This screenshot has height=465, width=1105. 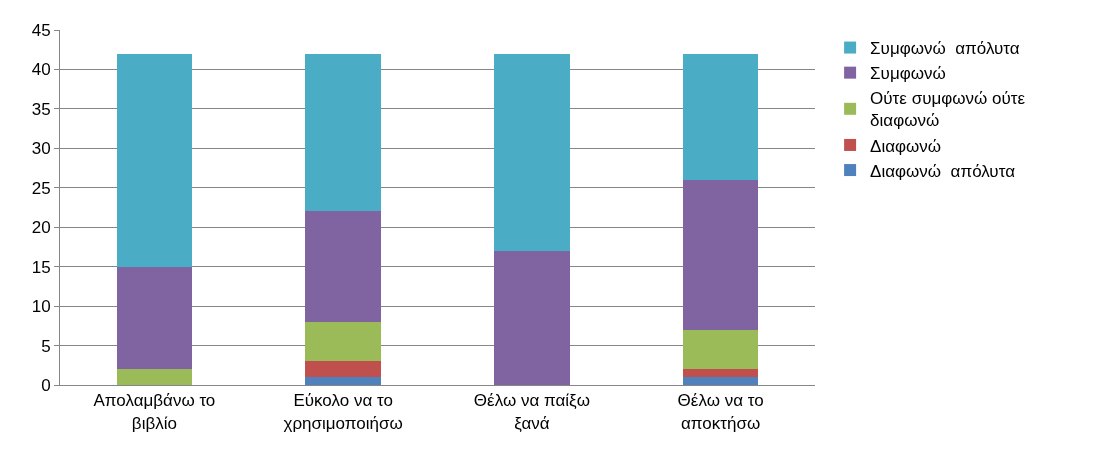 I want to click on x-tick-label: Απολαμβάνω το βιβλίο, so click(x=154, y=412).